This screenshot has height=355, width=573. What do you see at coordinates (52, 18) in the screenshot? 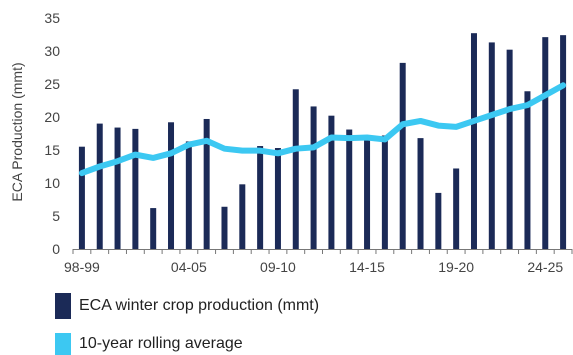
I see `y-tick-label: 35` at bounding box center [52, 18].